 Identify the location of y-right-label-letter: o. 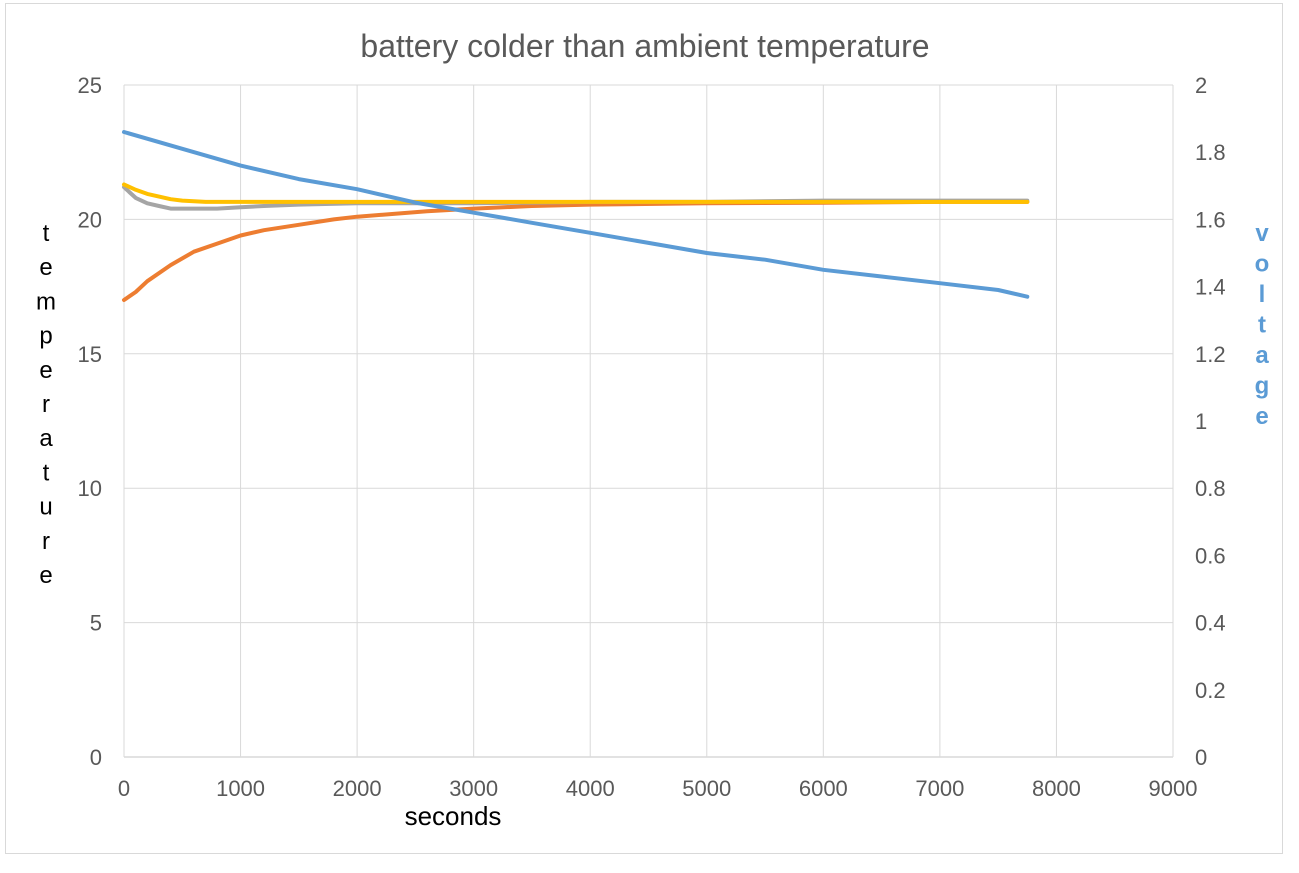
(1262, 264).